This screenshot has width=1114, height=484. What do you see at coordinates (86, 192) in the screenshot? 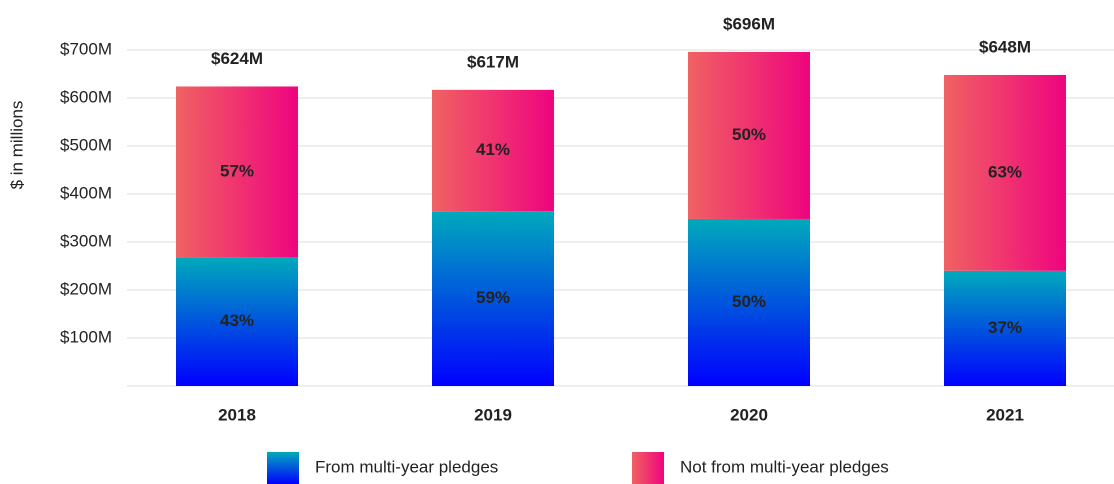
I see `y-tick-label: $400M` at bounding box center [86, 192].